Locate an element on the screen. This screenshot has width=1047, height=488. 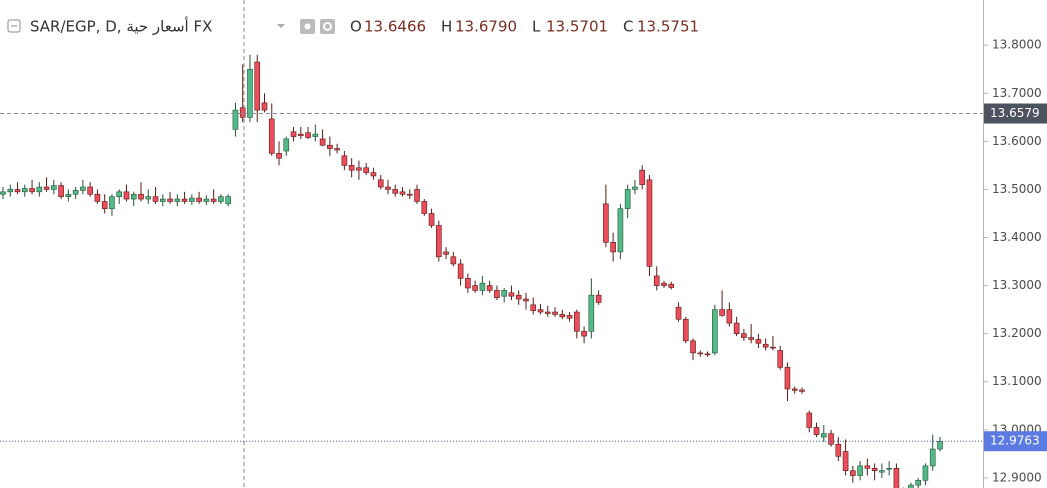
y-tick-label: 13.1000 is located at coordinates (1017, 381).